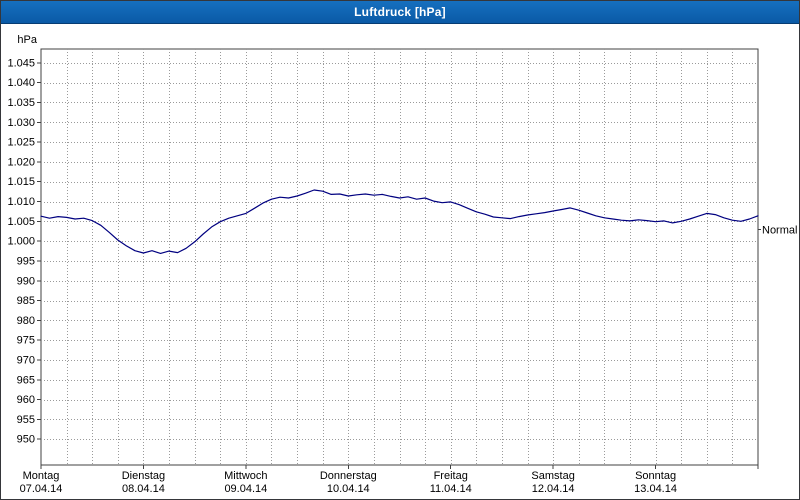 This screenshot has width=800, height=500. I want to click on y-tick-label: 1.030, so click(21, 123).